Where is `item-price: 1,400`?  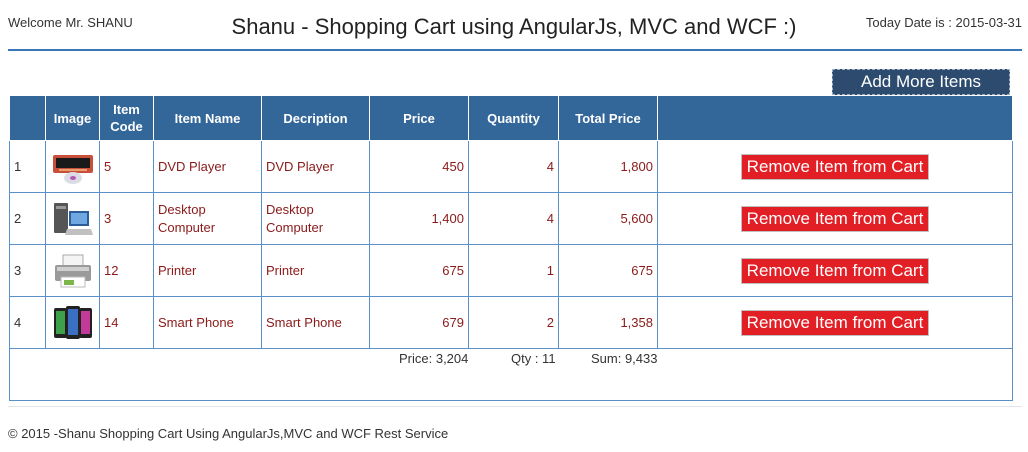 item-price: 1,400 is located at coordinates (419, 218).